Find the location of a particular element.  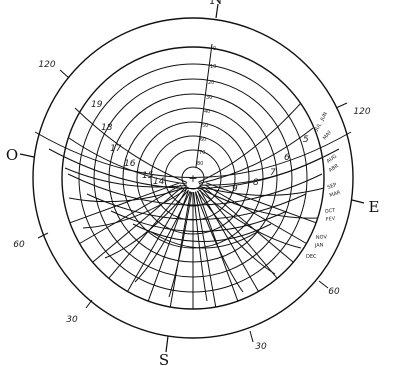

cardinal-north: N is located at coordinates (215, 4).